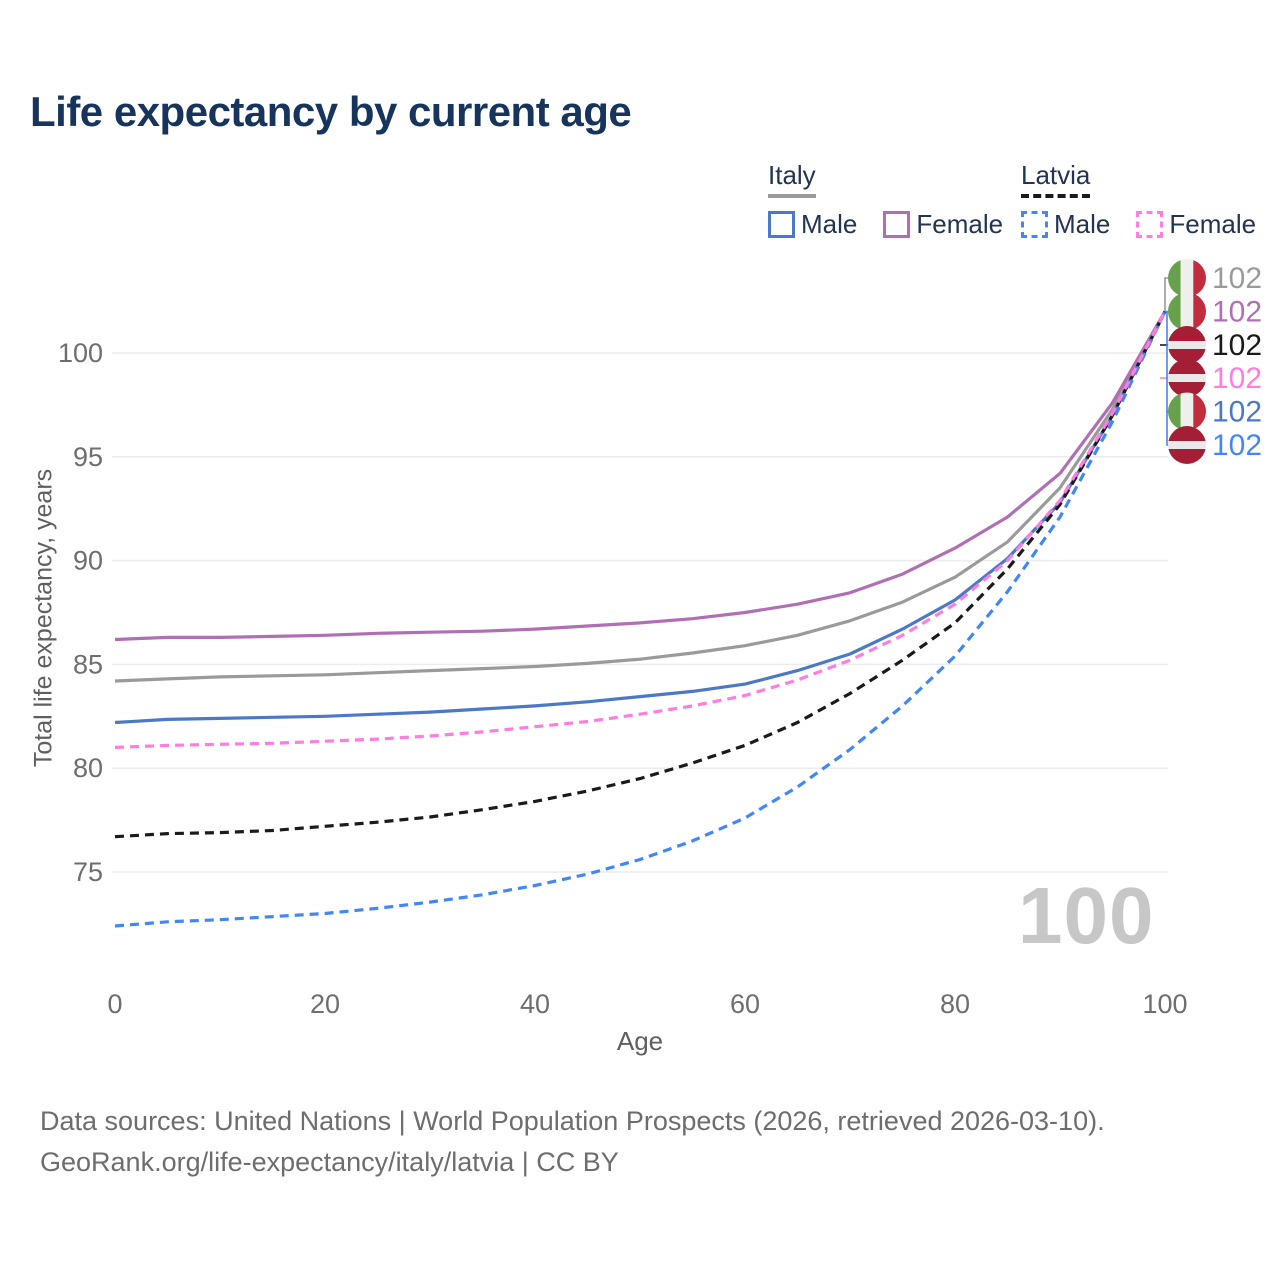 This screenshot has height=1280, width=1280. Describe the element at coordinates (1237, 412) in the screenshot. I see `end-label-value-italy-male: 102` at that location.